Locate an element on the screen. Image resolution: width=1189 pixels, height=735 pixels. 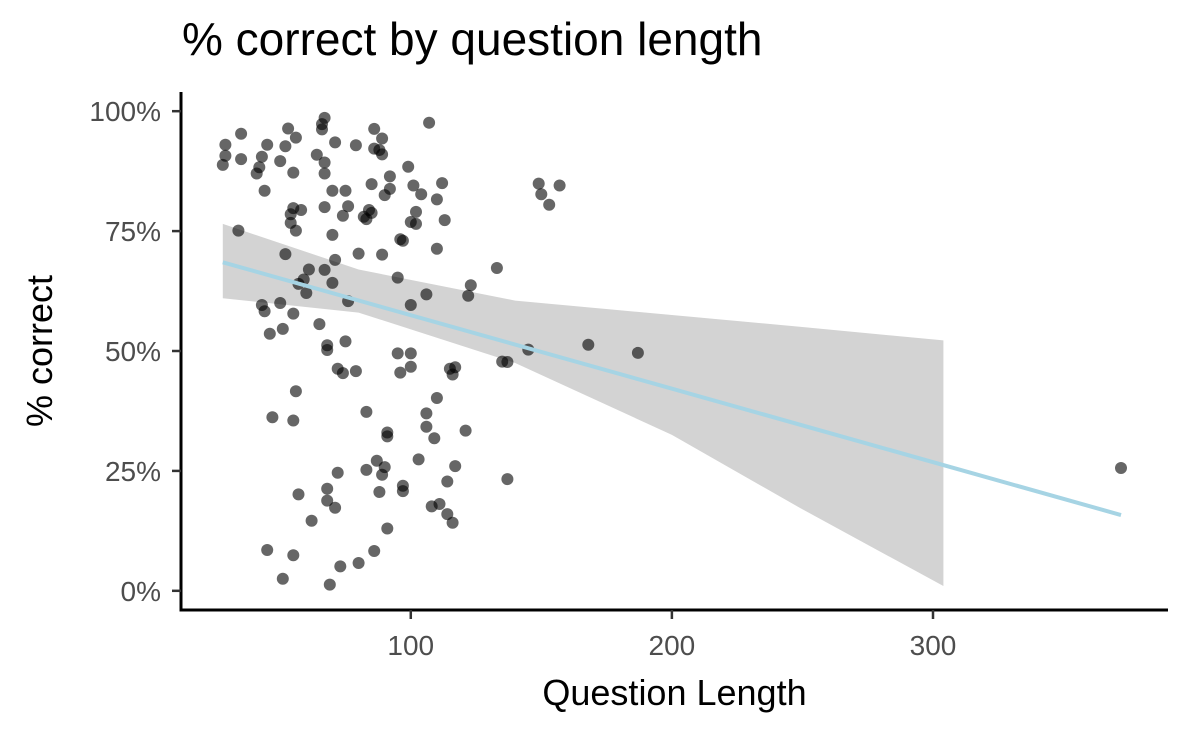
y-ticks: 0% 25% 50% 75% 100% is located at coordinates (135, 351).